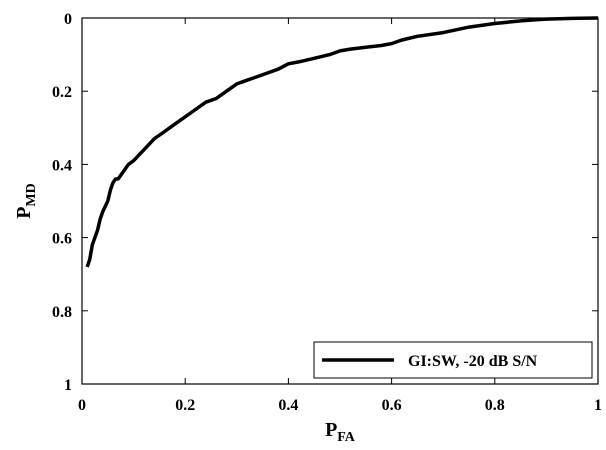 This screenshot has width=606, height=450. What do you see at coordinates (495, 405) in the screenshot?
I see `x-tick-label: 0.8` at bounding box center [495, 405].